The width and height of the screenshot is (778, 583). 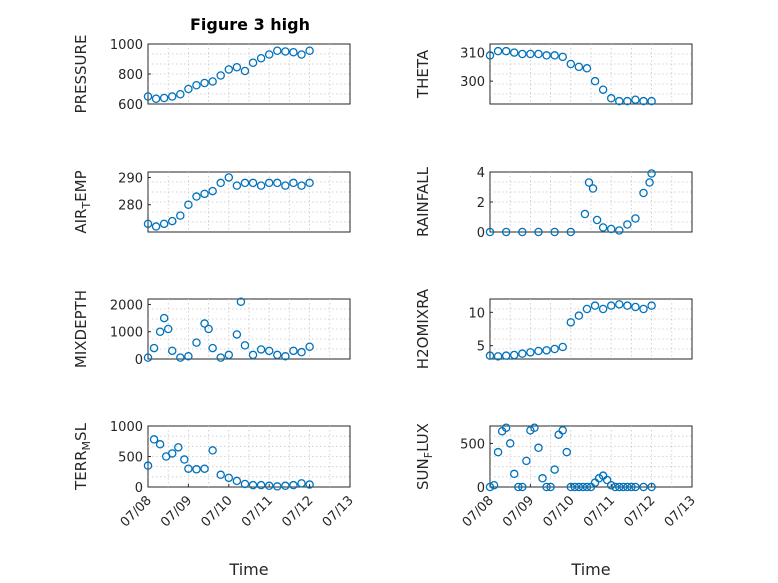 I want to click on y-axis-label: H2OMIXRA, so click(x=423, y=328).